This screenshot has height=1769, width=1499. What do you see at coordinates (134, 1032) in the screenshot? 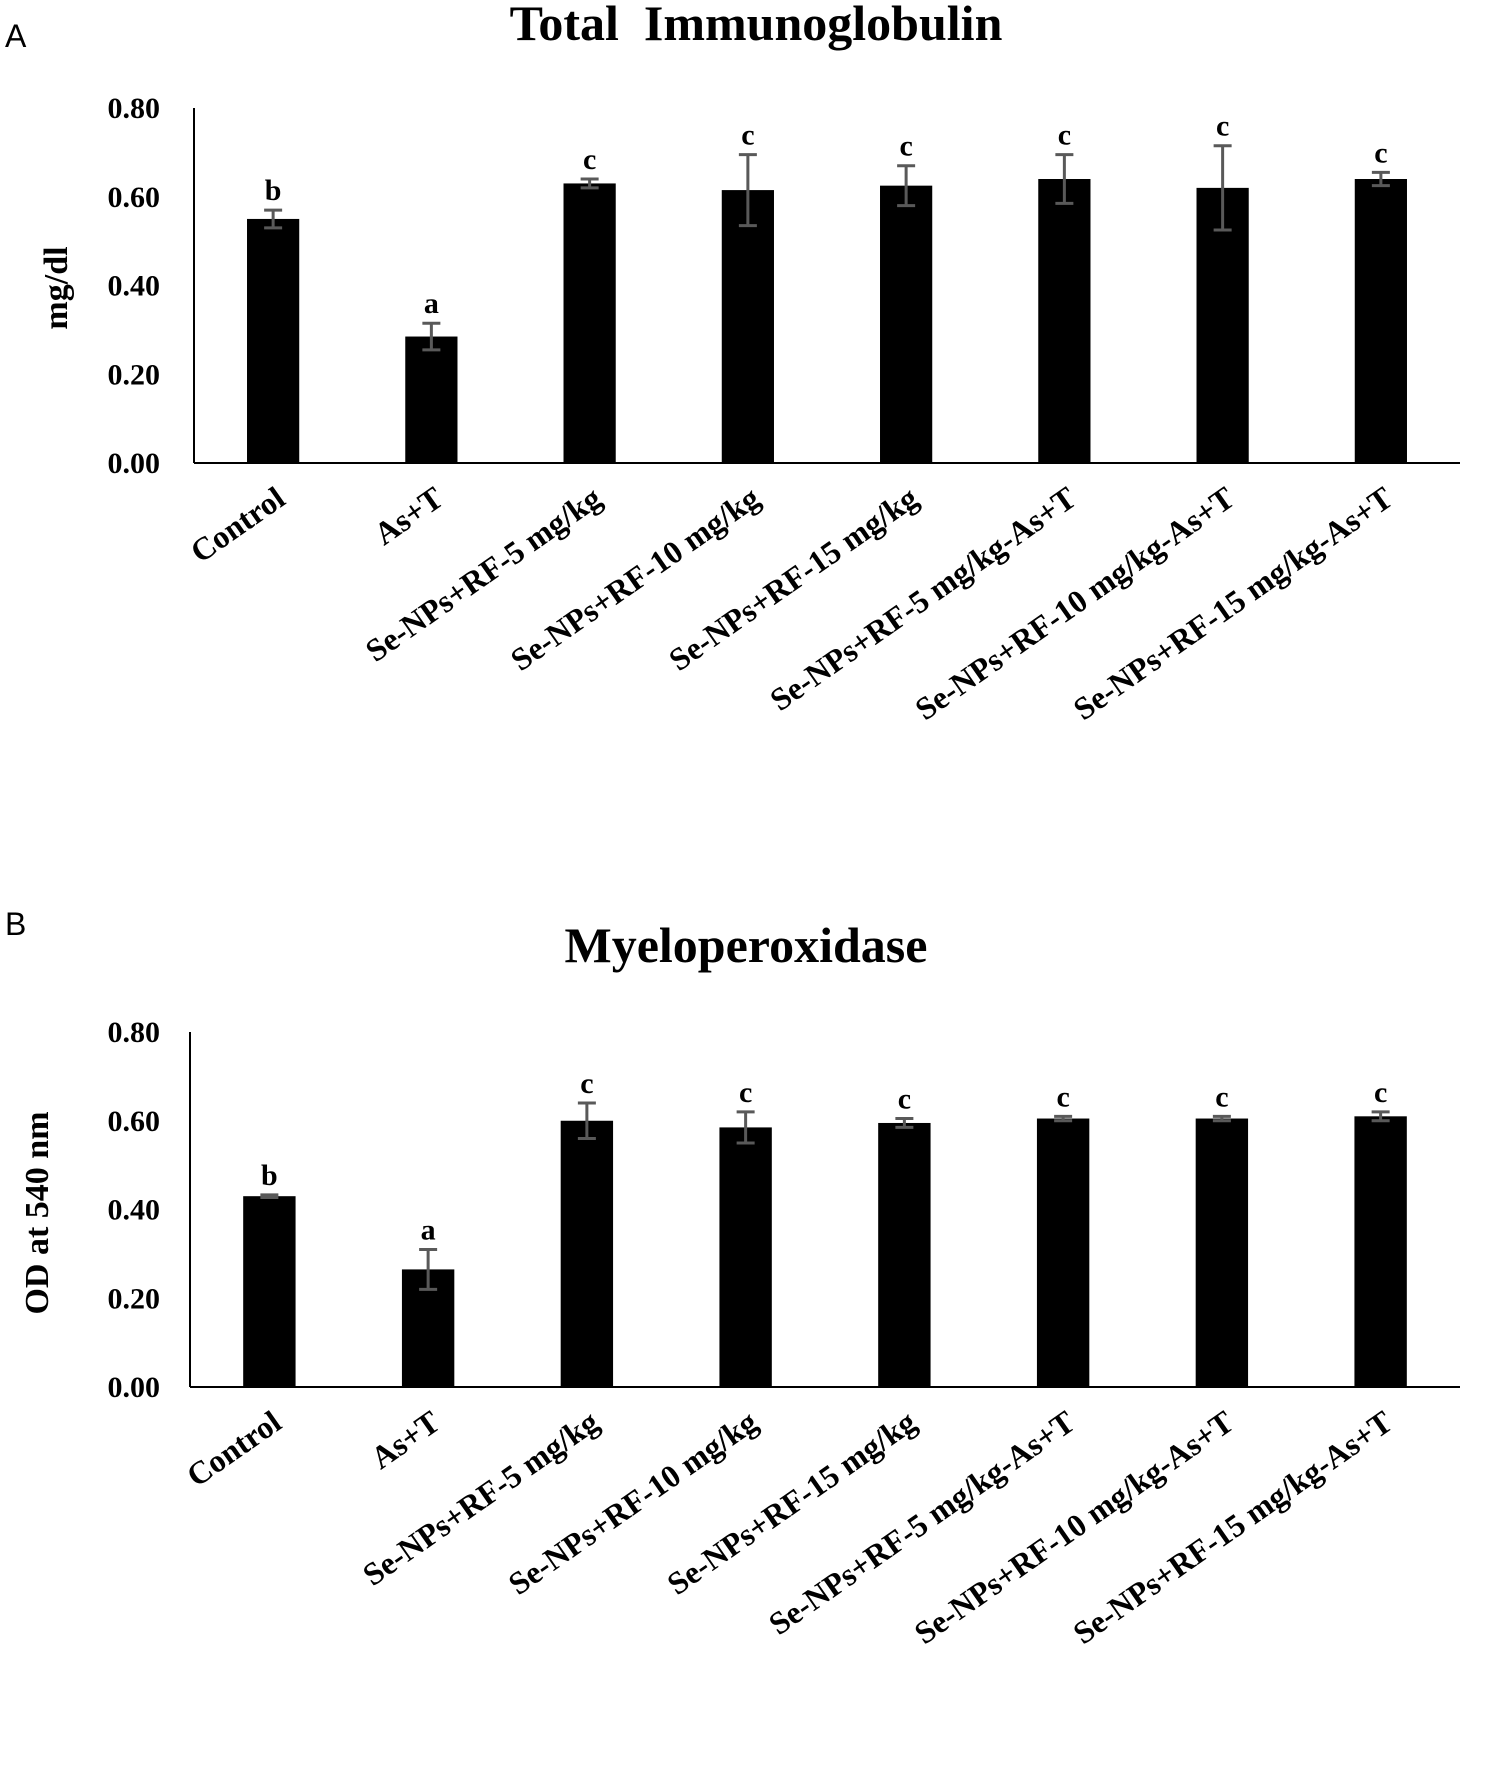
I see `panel-b-y-tick-label: 0.80` at bounding box center [134, 1032].